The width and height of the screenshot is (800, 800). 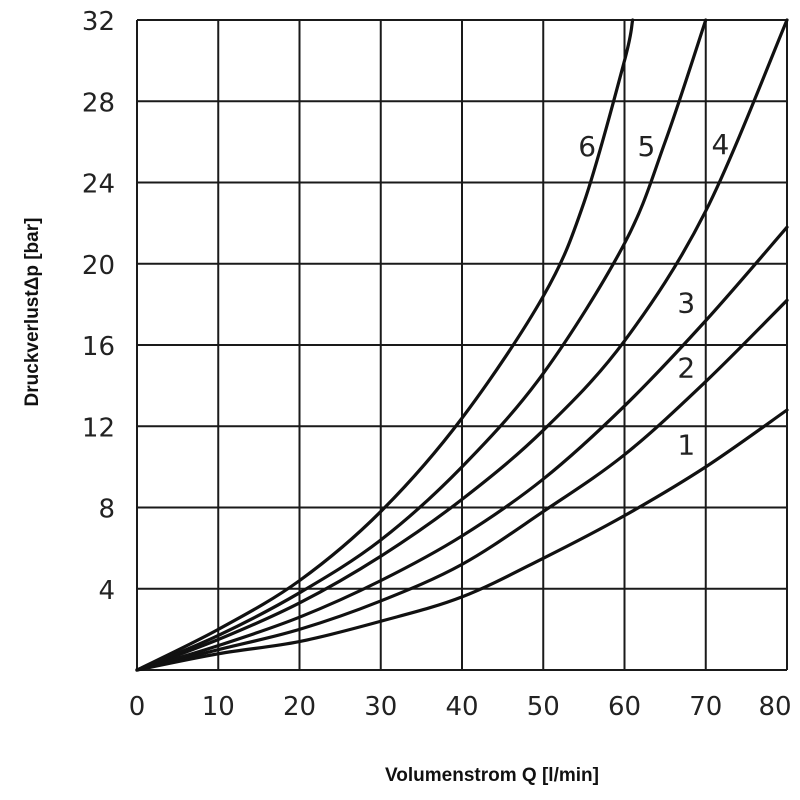 I want to click on y-tick-label: 24, so click(x=98, y=185).